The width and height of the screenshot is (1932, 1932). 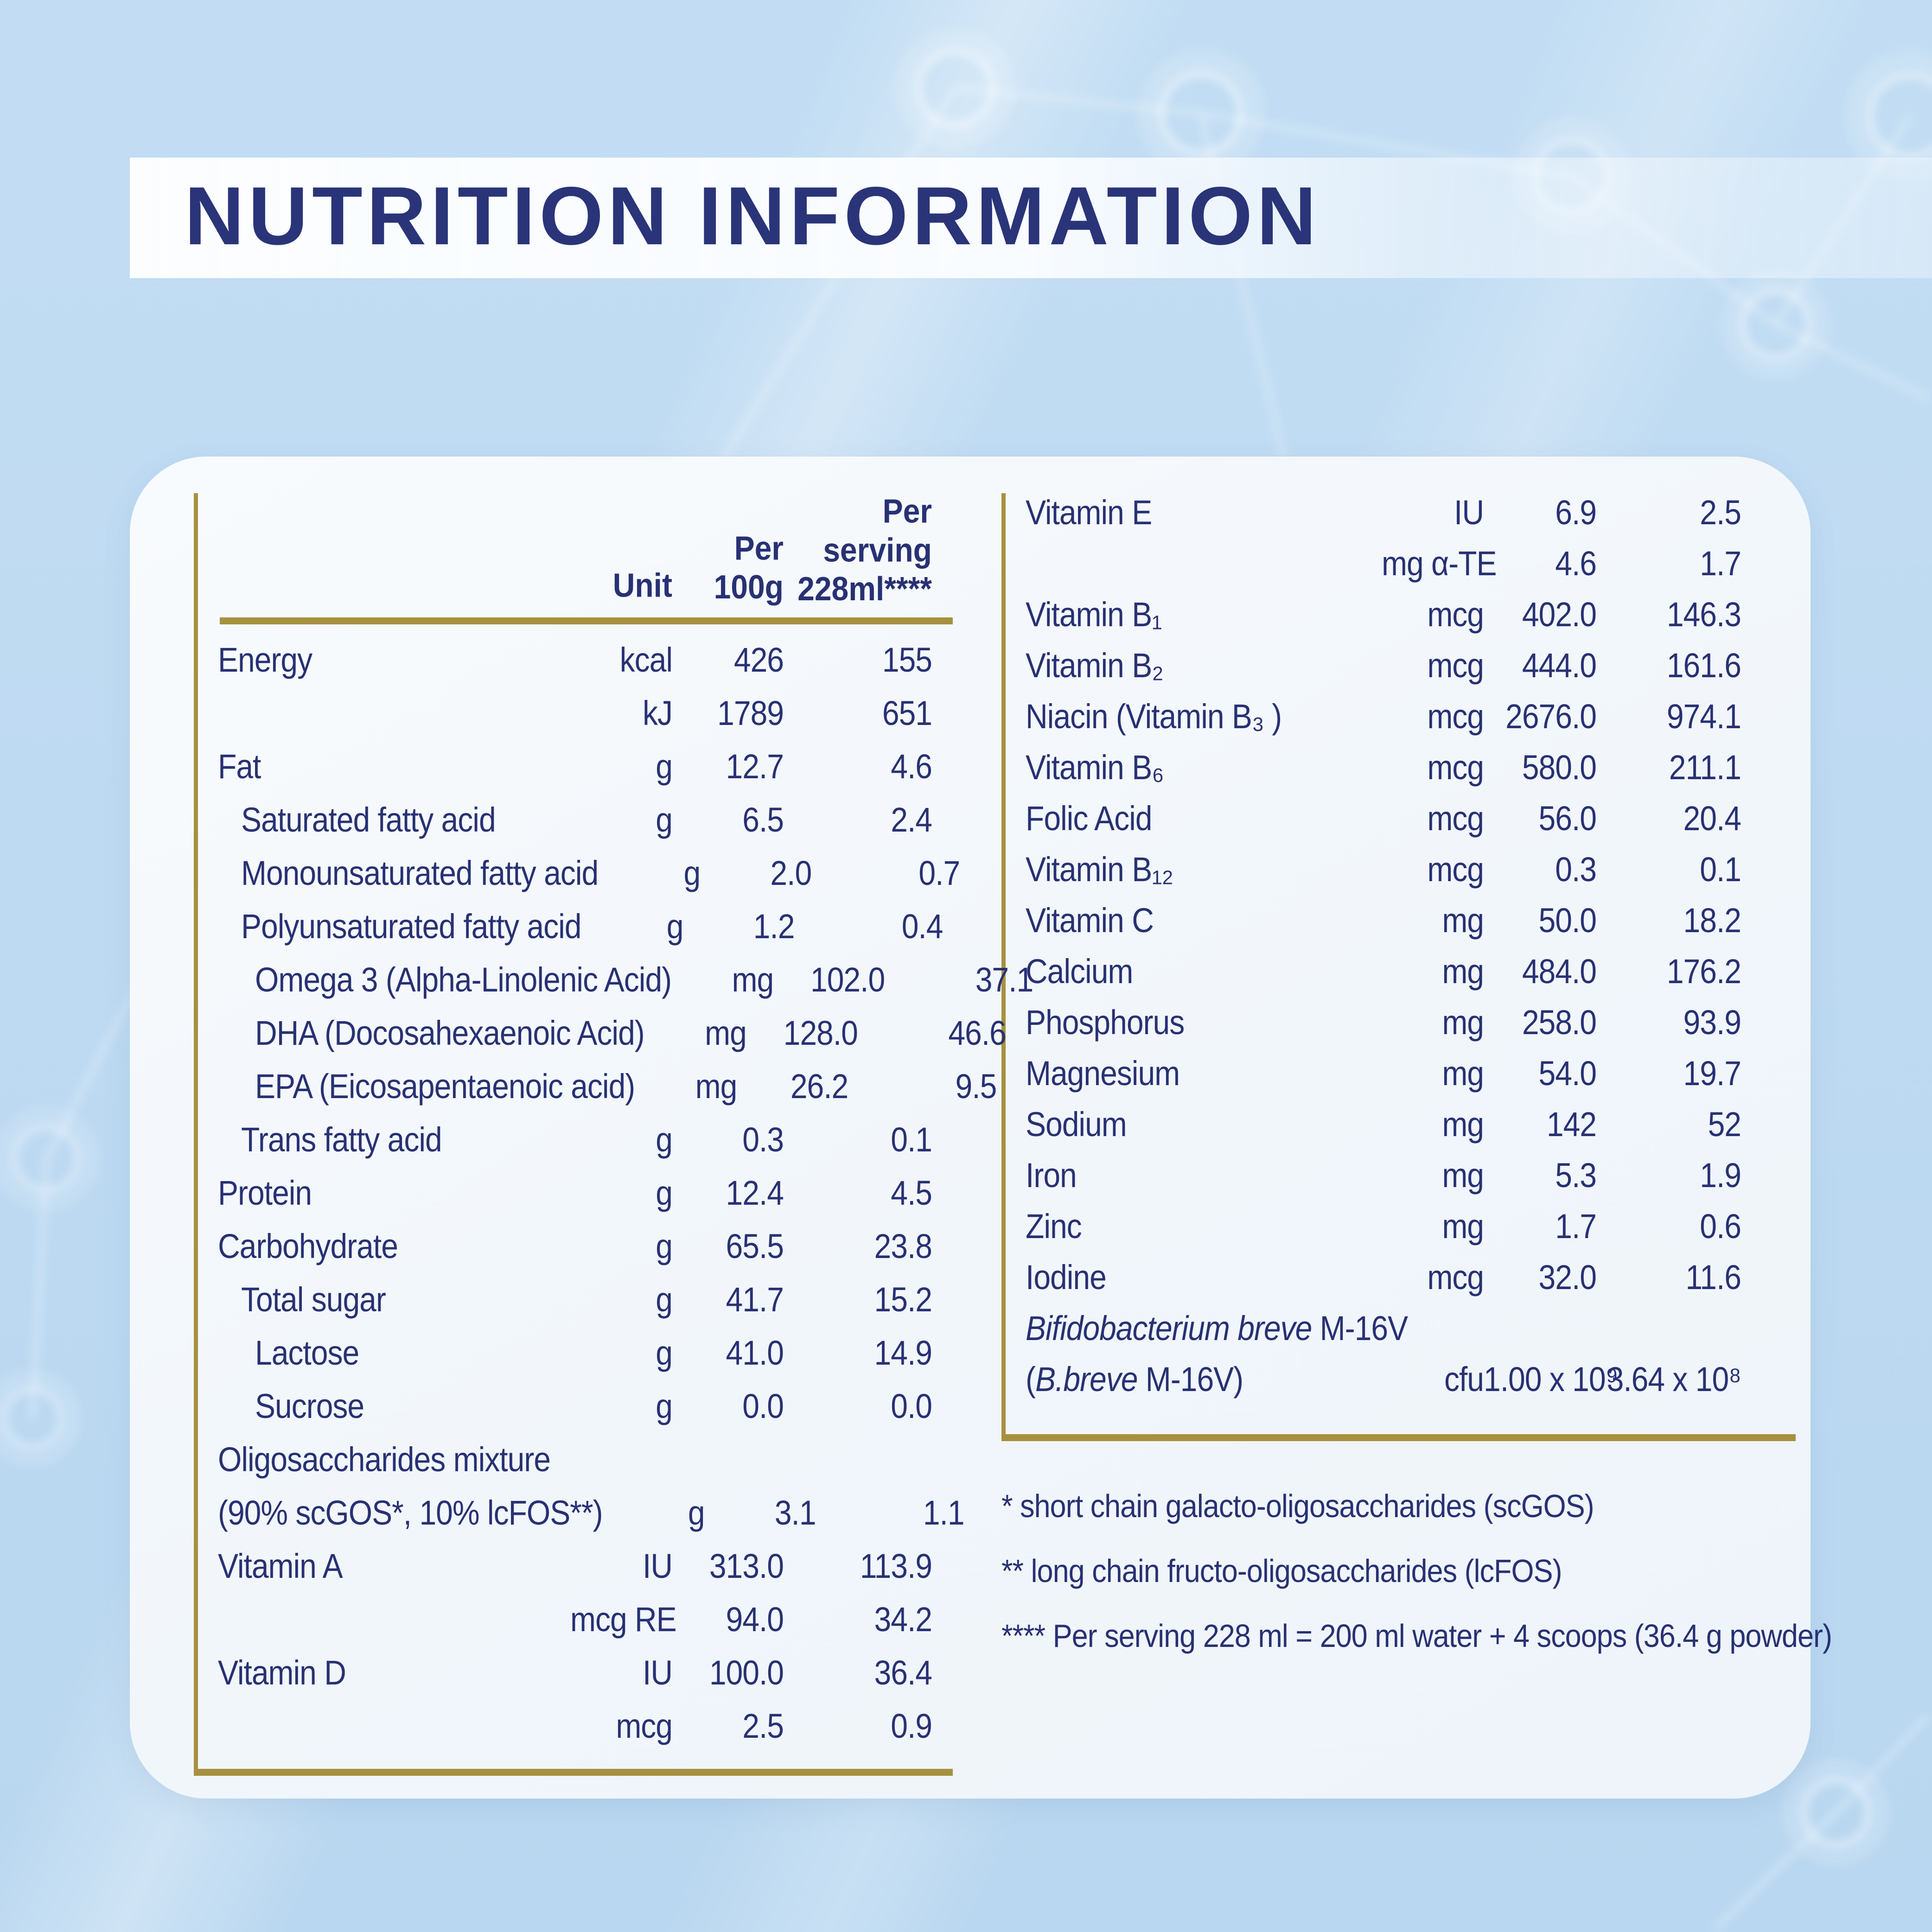 What do you see at coordinates (573, 659) in the screenshot?
I see `table-row: Energy kcal 426 155` at bounding box center [573, 659].